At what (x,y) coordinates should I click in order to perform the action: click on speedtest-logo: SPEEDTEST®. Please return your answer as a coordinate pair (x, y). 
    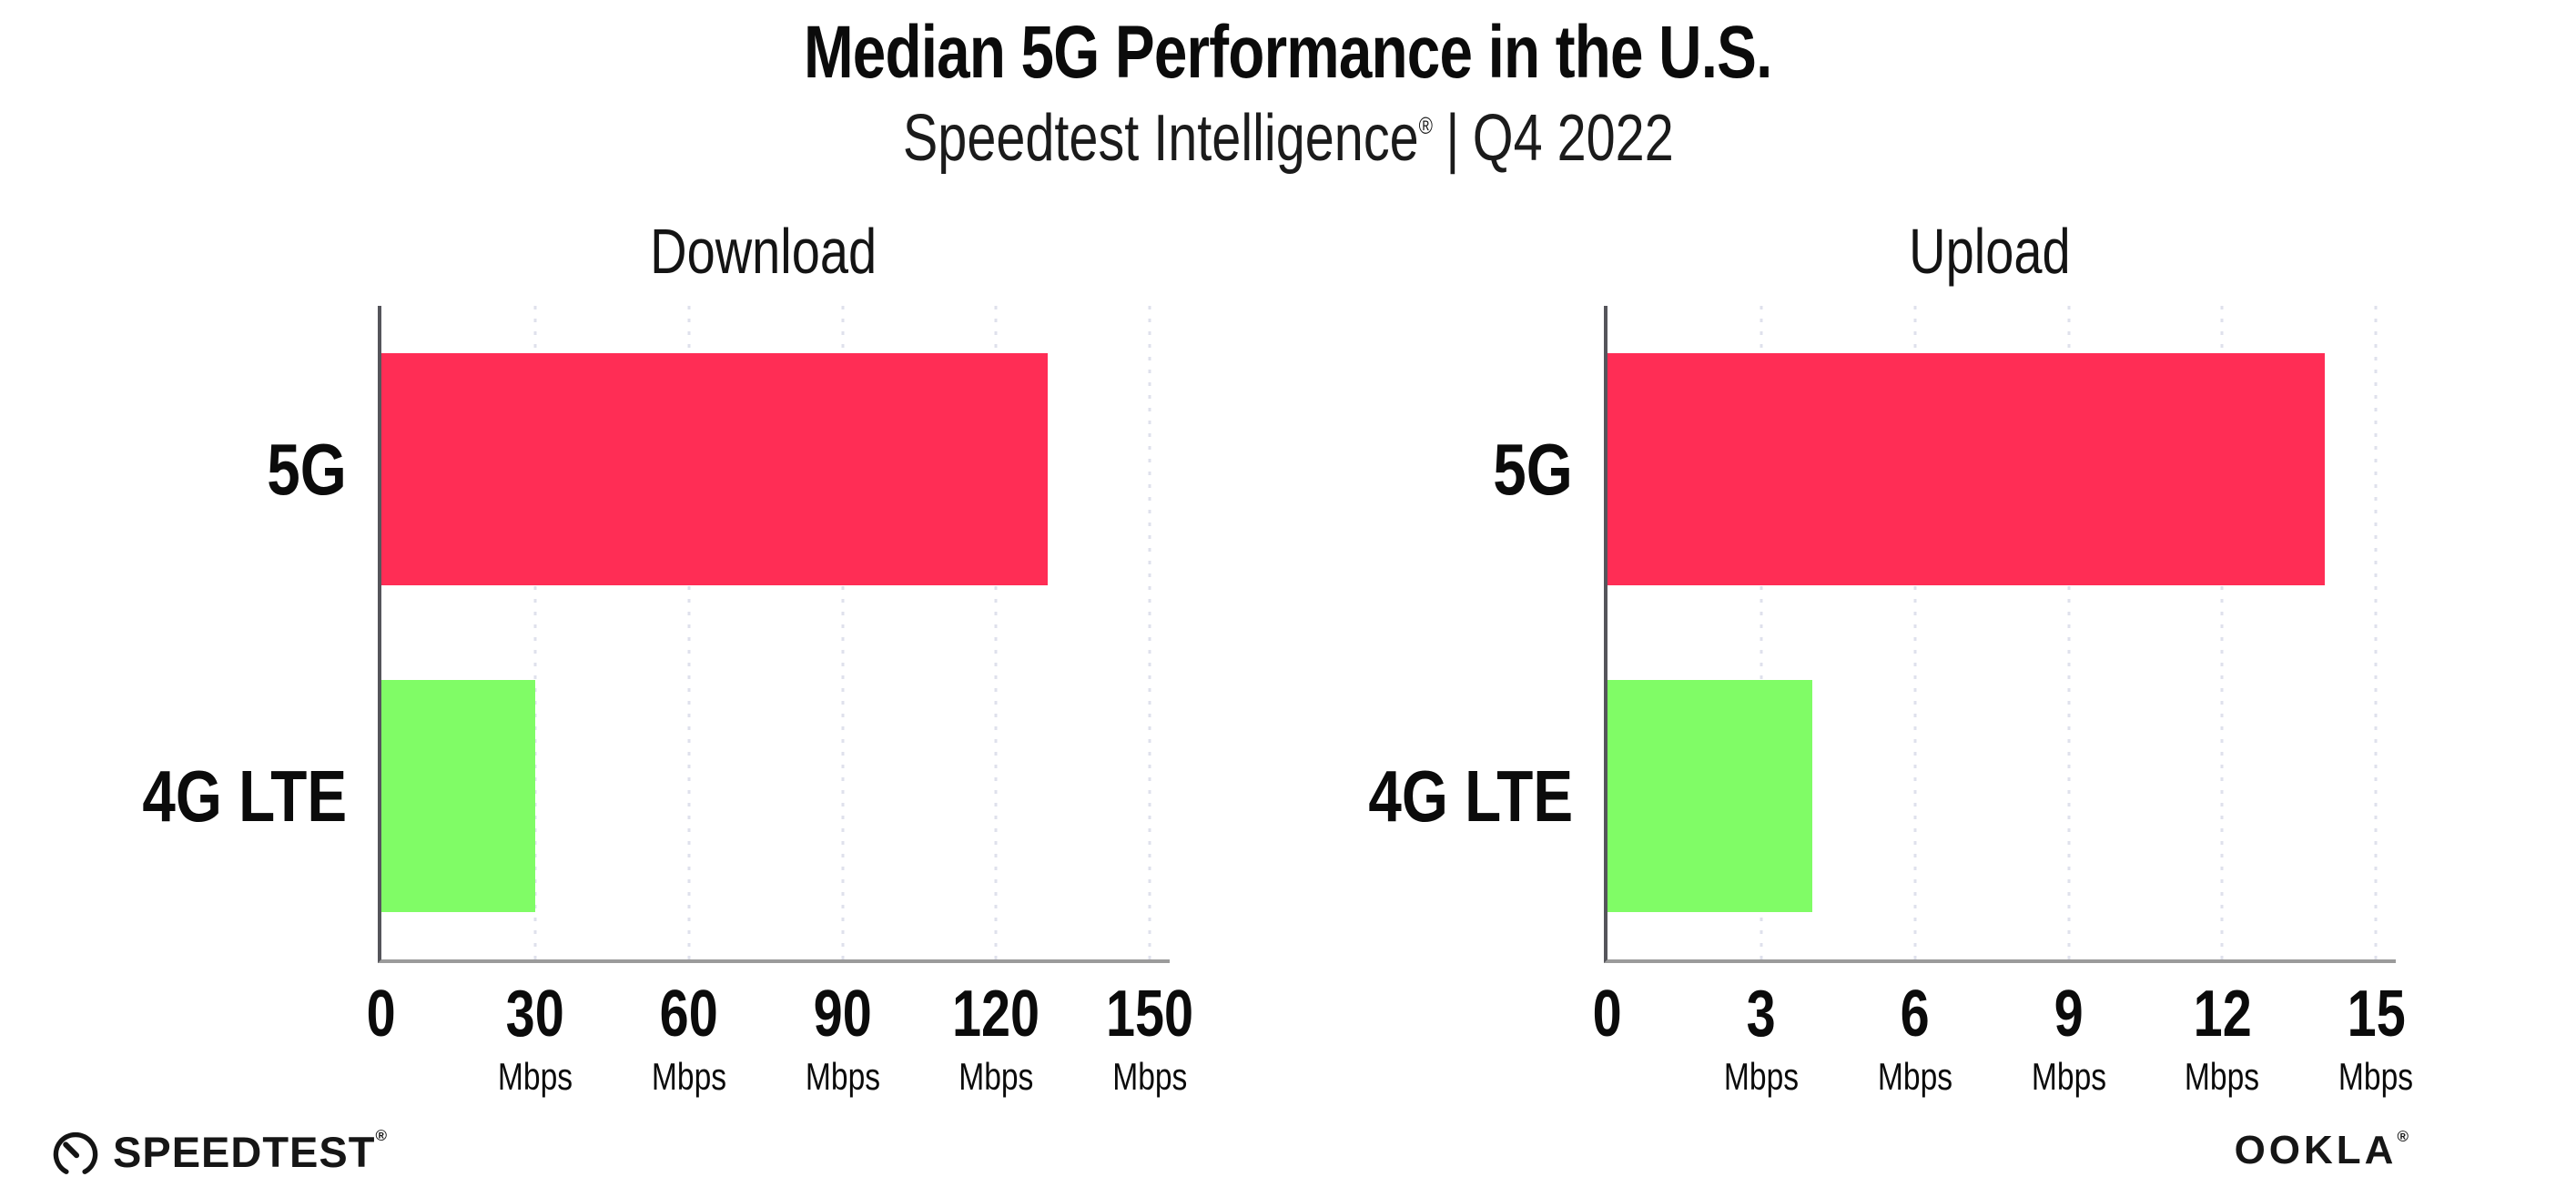
    Looking at the image, I should click on (219, 1152).